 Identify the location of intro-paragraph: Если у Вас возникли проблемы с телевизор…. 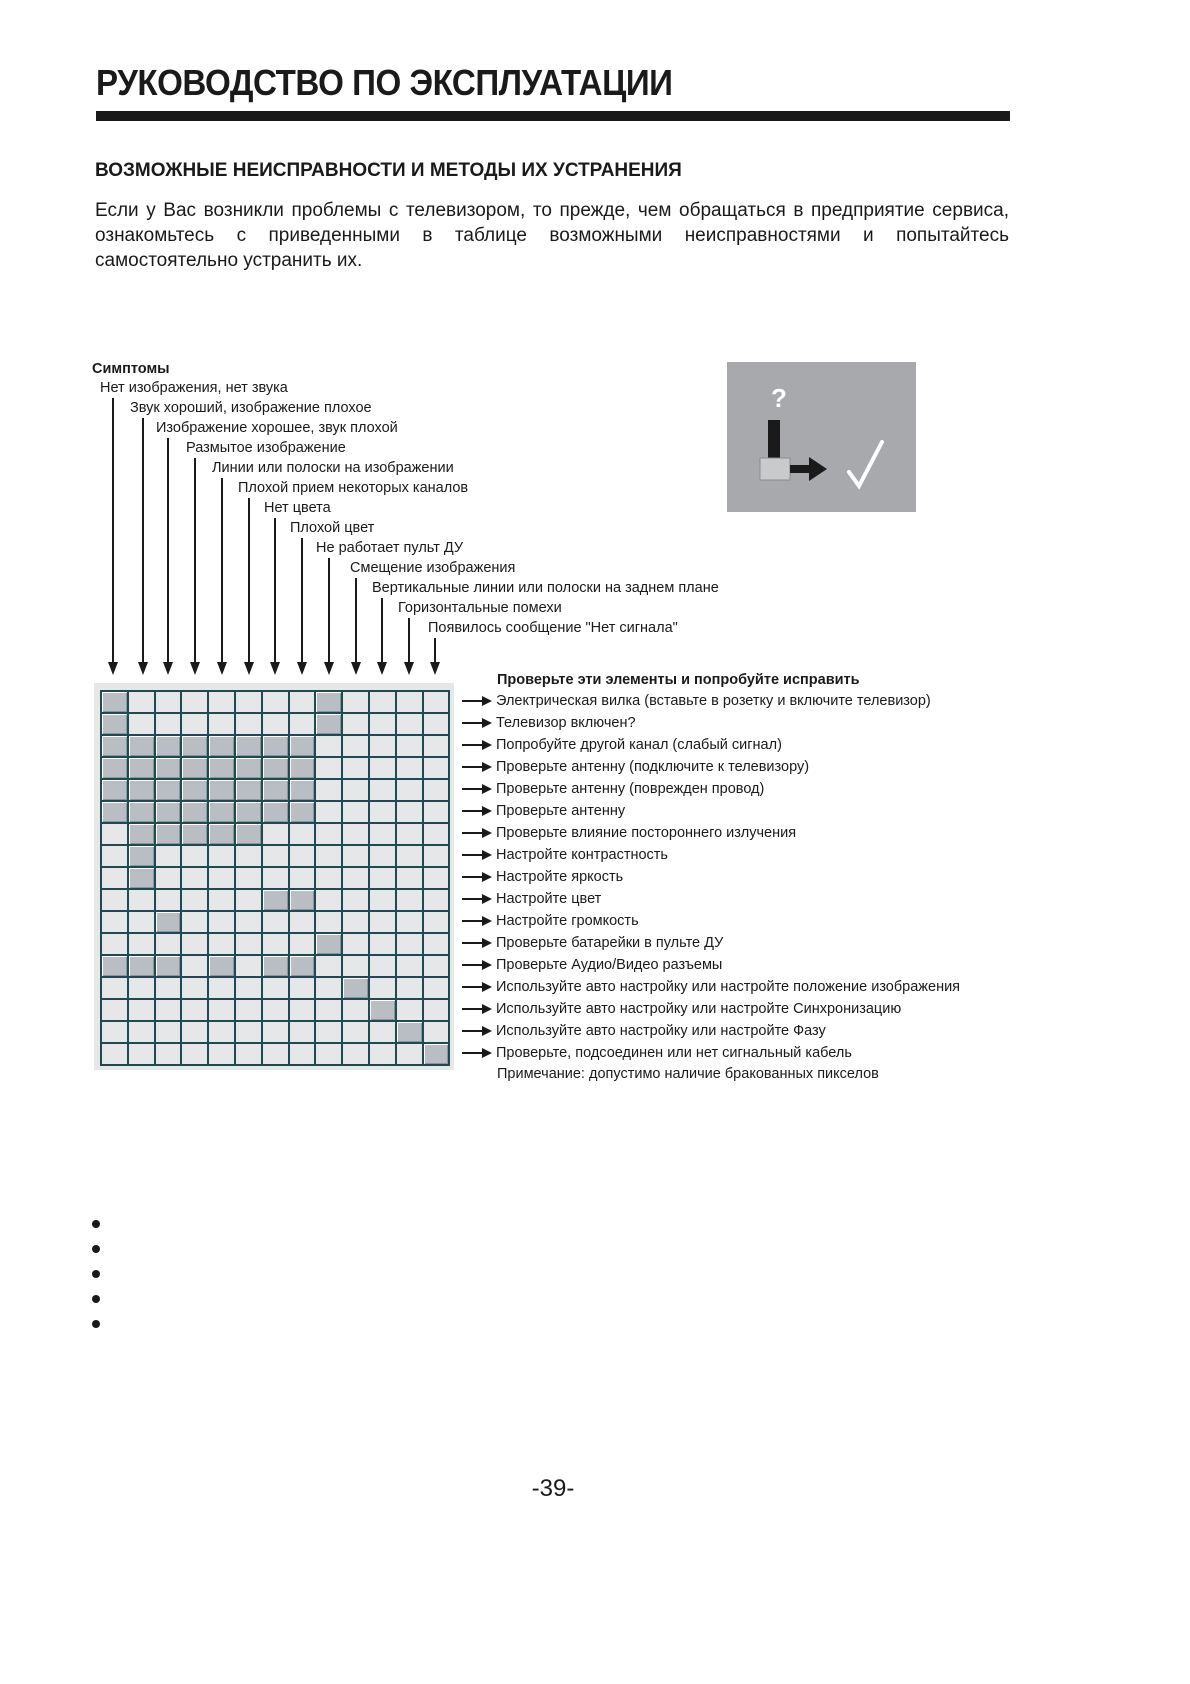
(552, 235).